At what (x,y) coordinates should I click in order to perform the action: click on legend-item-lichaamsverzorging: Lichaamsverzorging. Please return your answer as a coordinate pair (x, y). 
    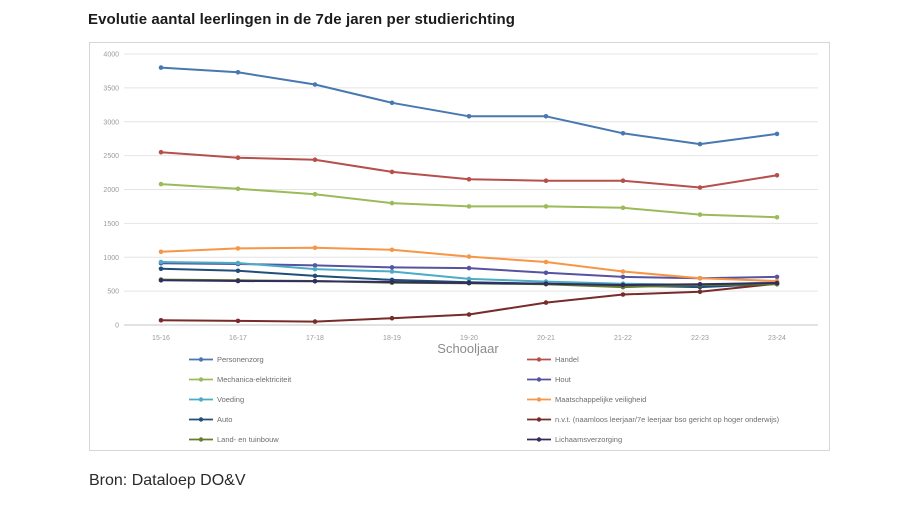
    Looking at the image, I should click on (574, 439).